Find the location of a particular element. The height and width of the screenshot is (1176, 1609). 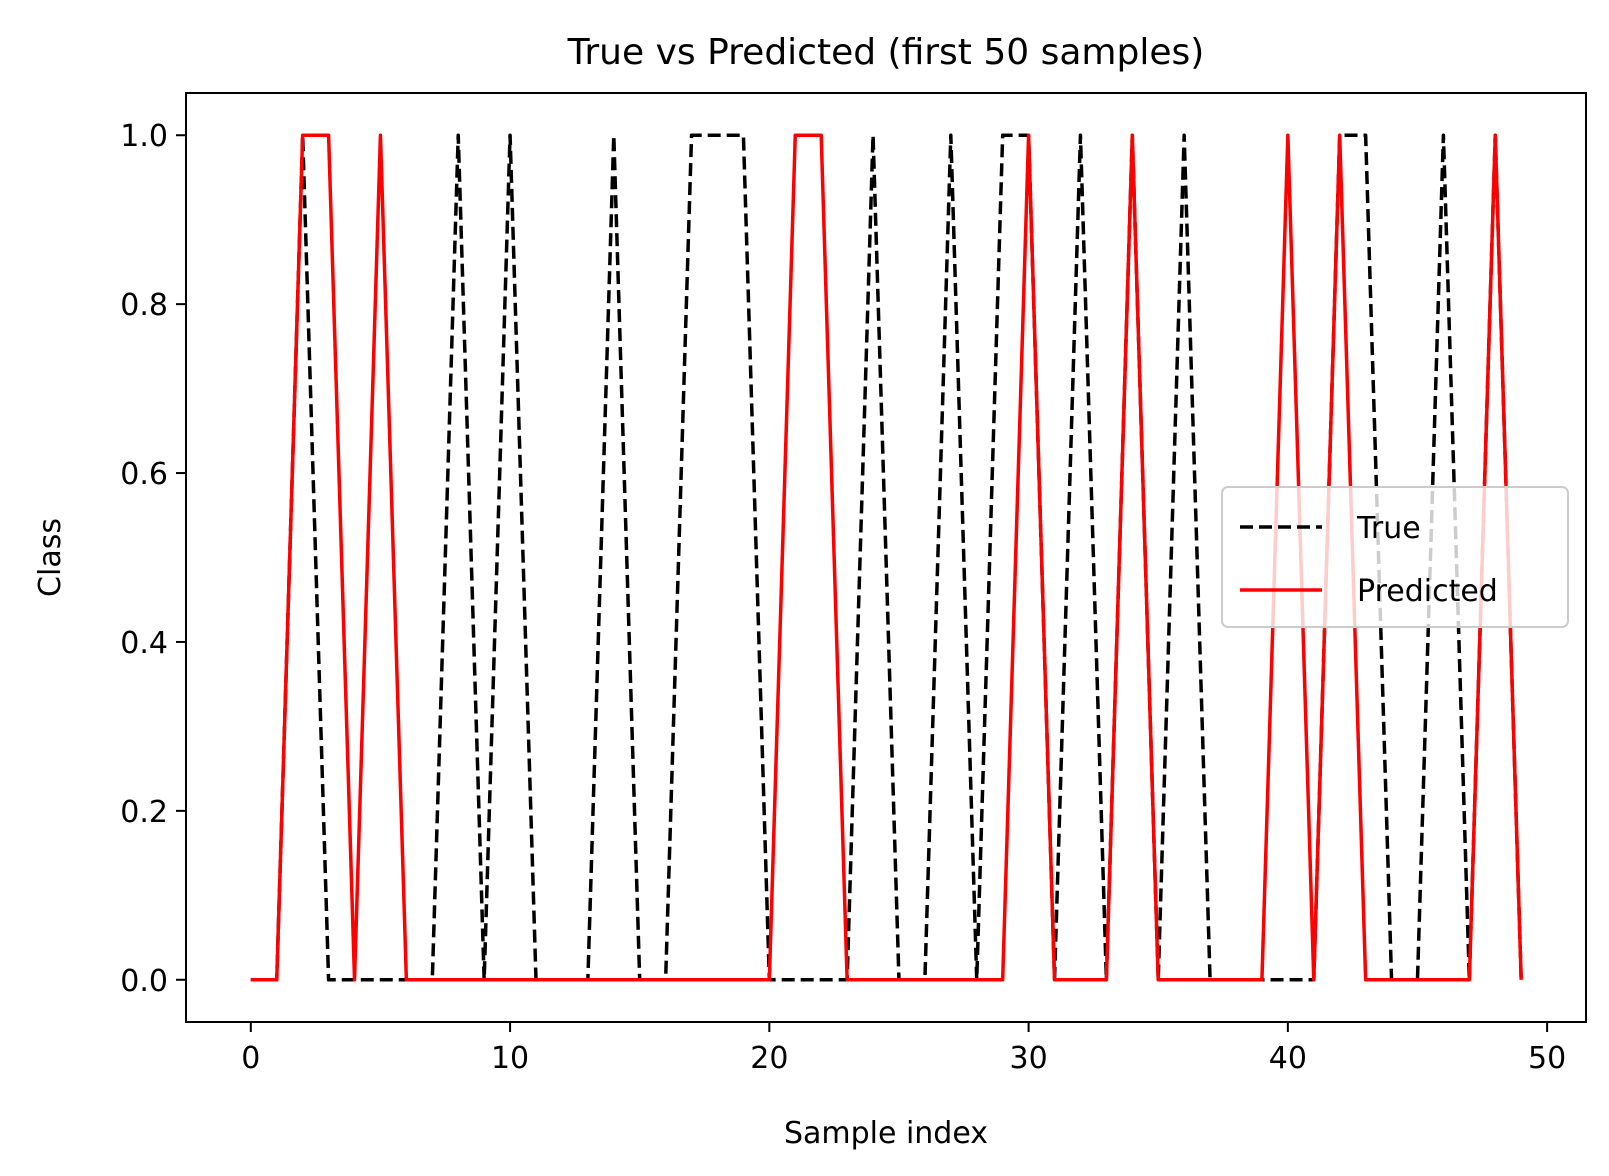

x-tick-label: 30 is located at coordinates (1028, 1058).